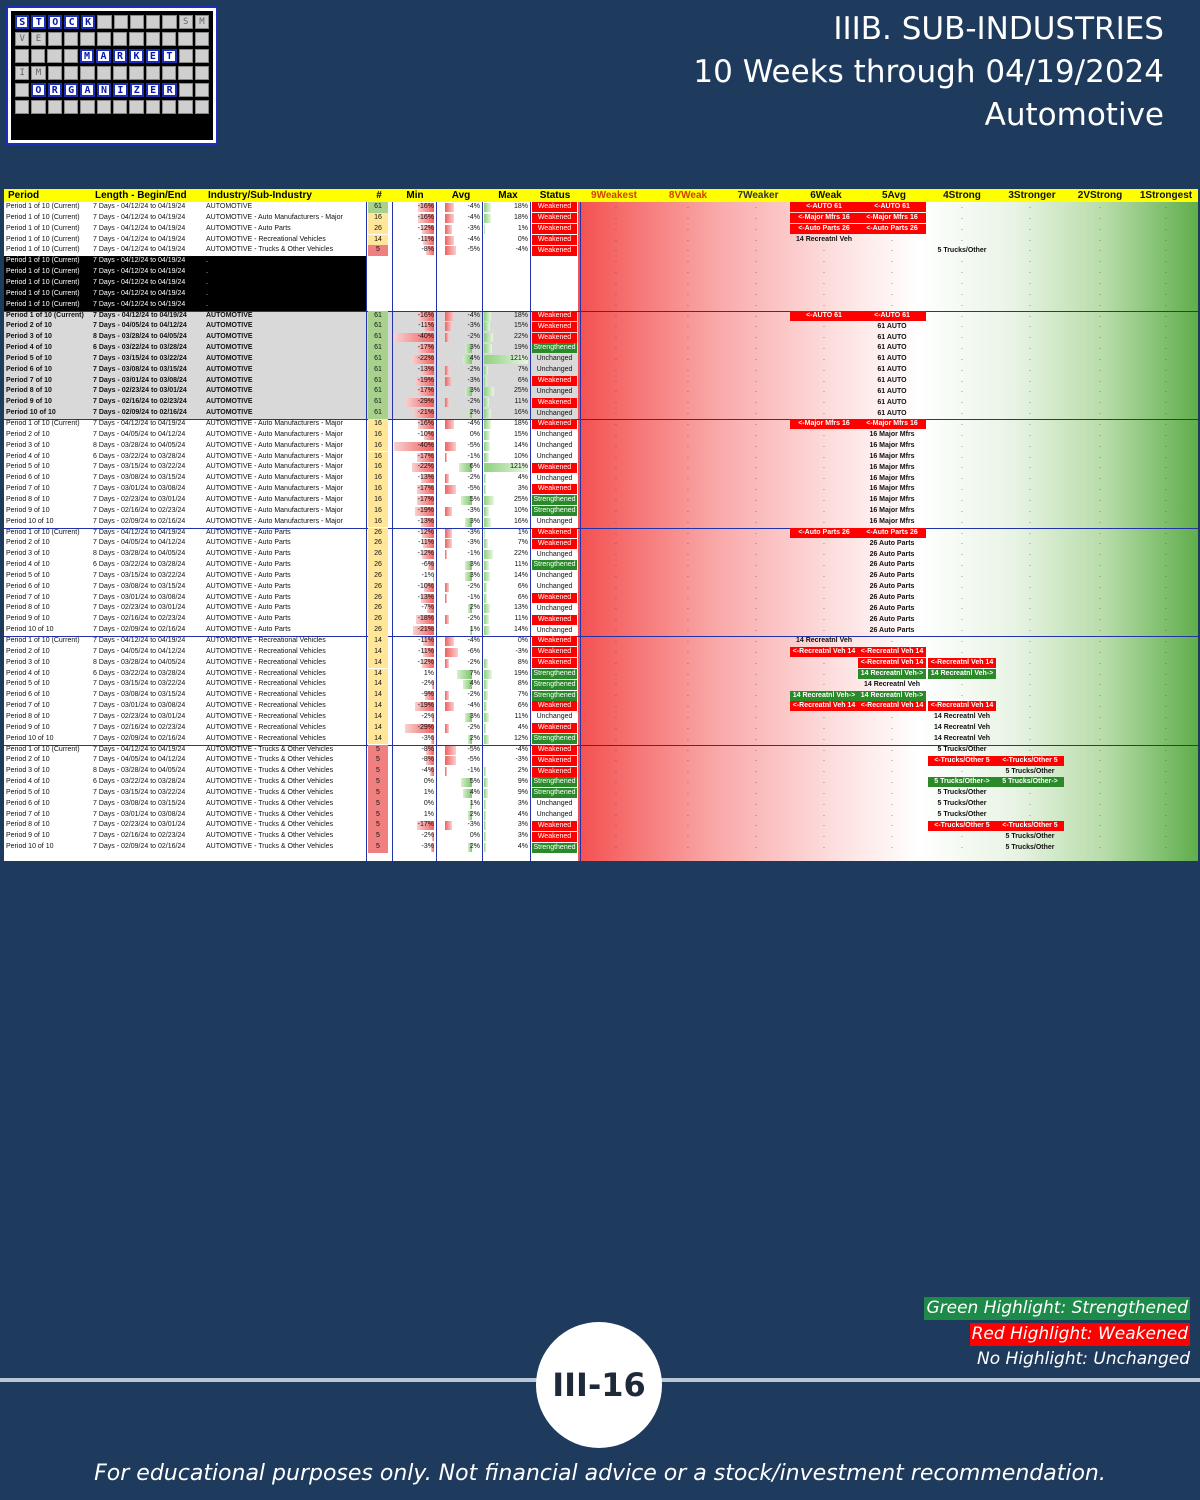 The width and height of the screenshot is (1200, 1500). Describe the element at coordinates (140, 413) in the screenshot. I see `length-cell: 7 Days - 02/09/24 to 02/16/24` at that location.